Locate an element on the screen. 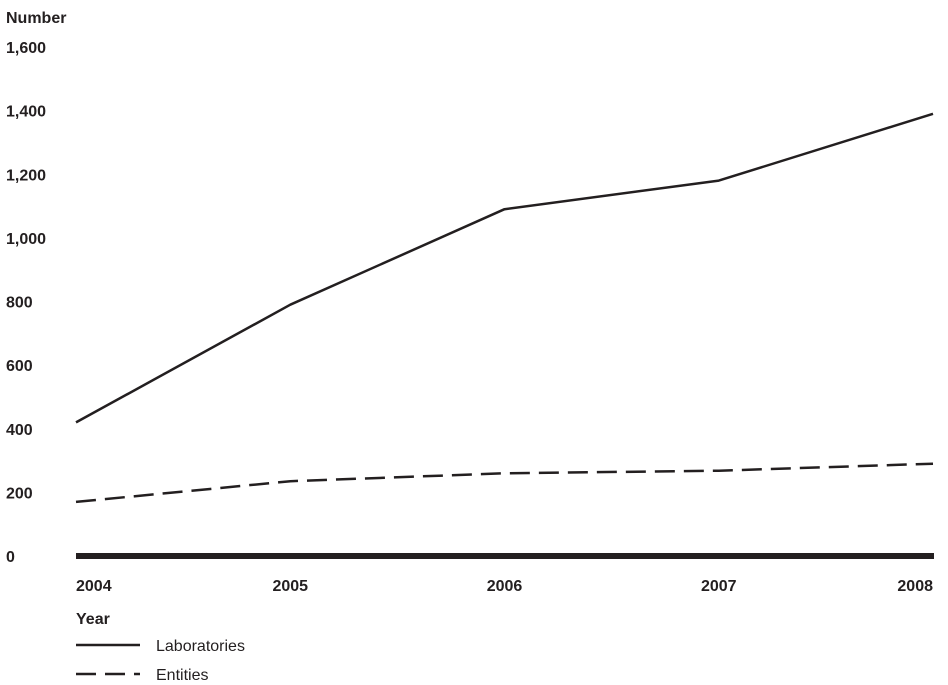  legend-label-laboratories: Laboratories is located at coordinates (200, 646).